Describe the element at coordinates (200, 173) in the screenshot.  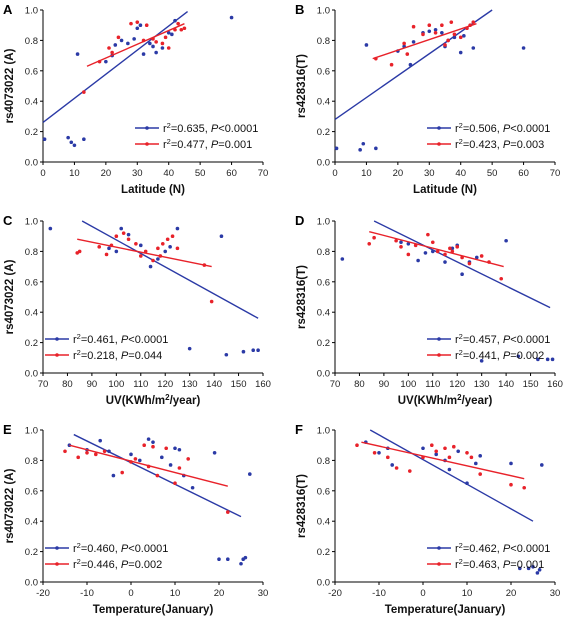
I see `x-tick-label: 50` at that location.